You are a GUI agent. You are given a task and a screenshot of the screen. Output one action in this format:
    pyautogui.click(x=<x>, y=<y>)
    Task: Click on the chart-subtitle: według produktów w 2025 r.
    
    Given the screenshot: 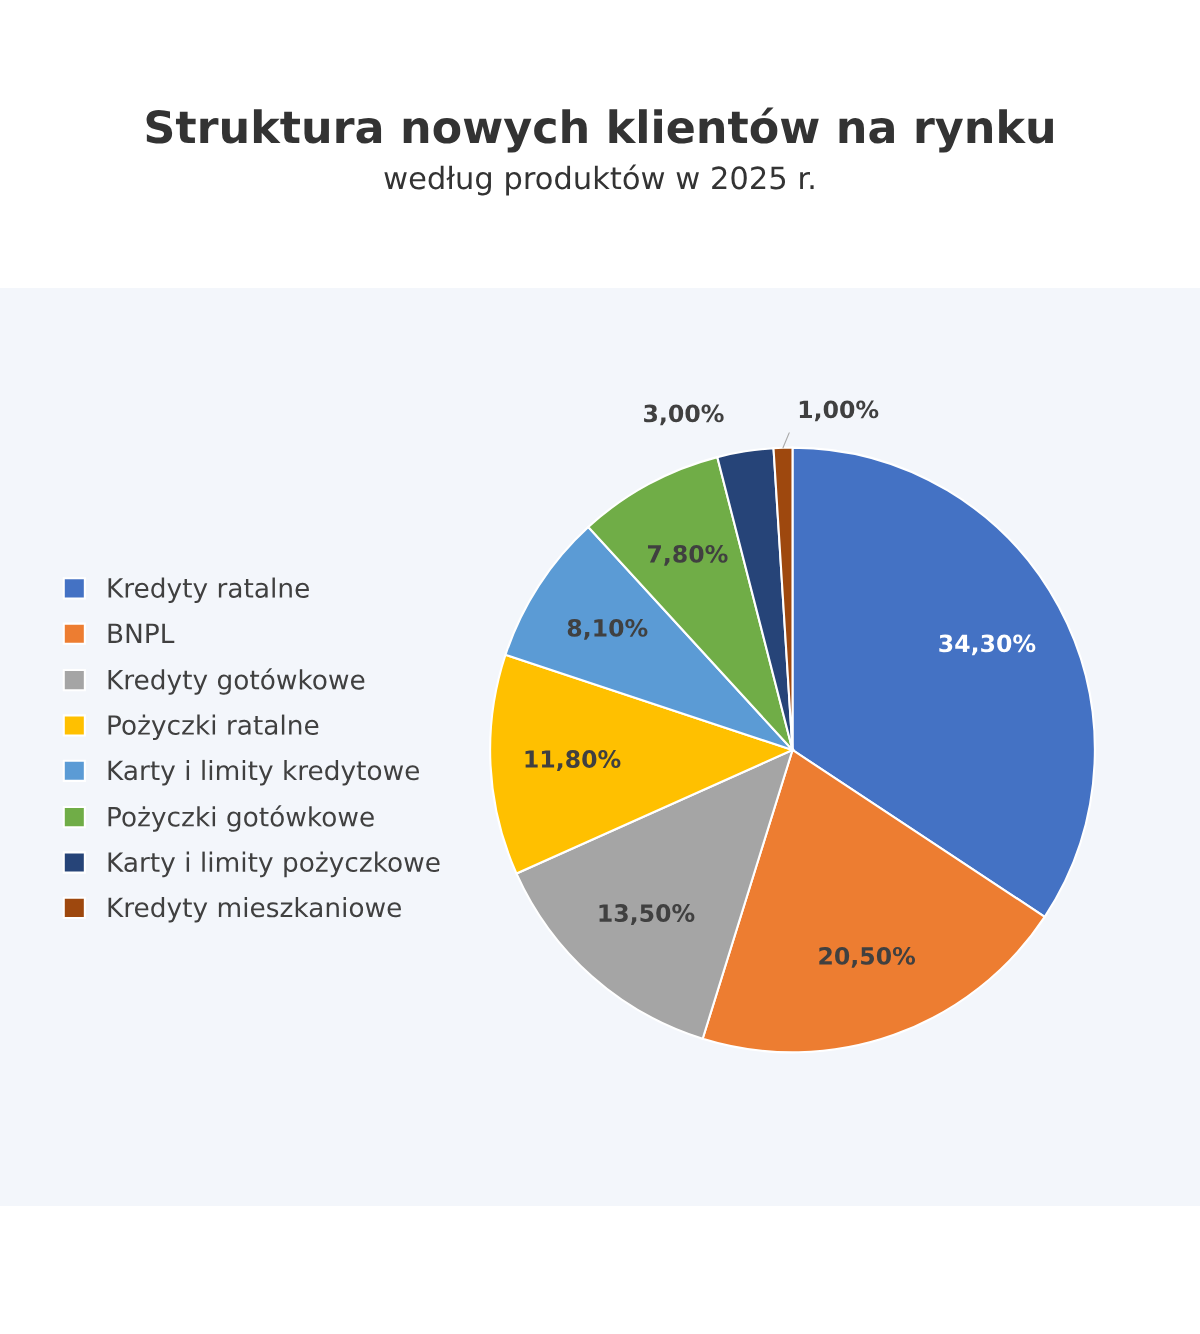 What is the action you would take?
    pyautogui.click(x=599, y=180)
    